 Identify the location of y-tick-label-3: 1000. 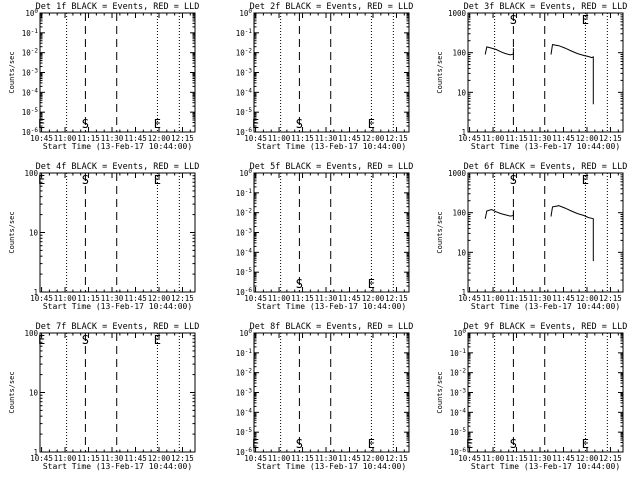
(457, 173).